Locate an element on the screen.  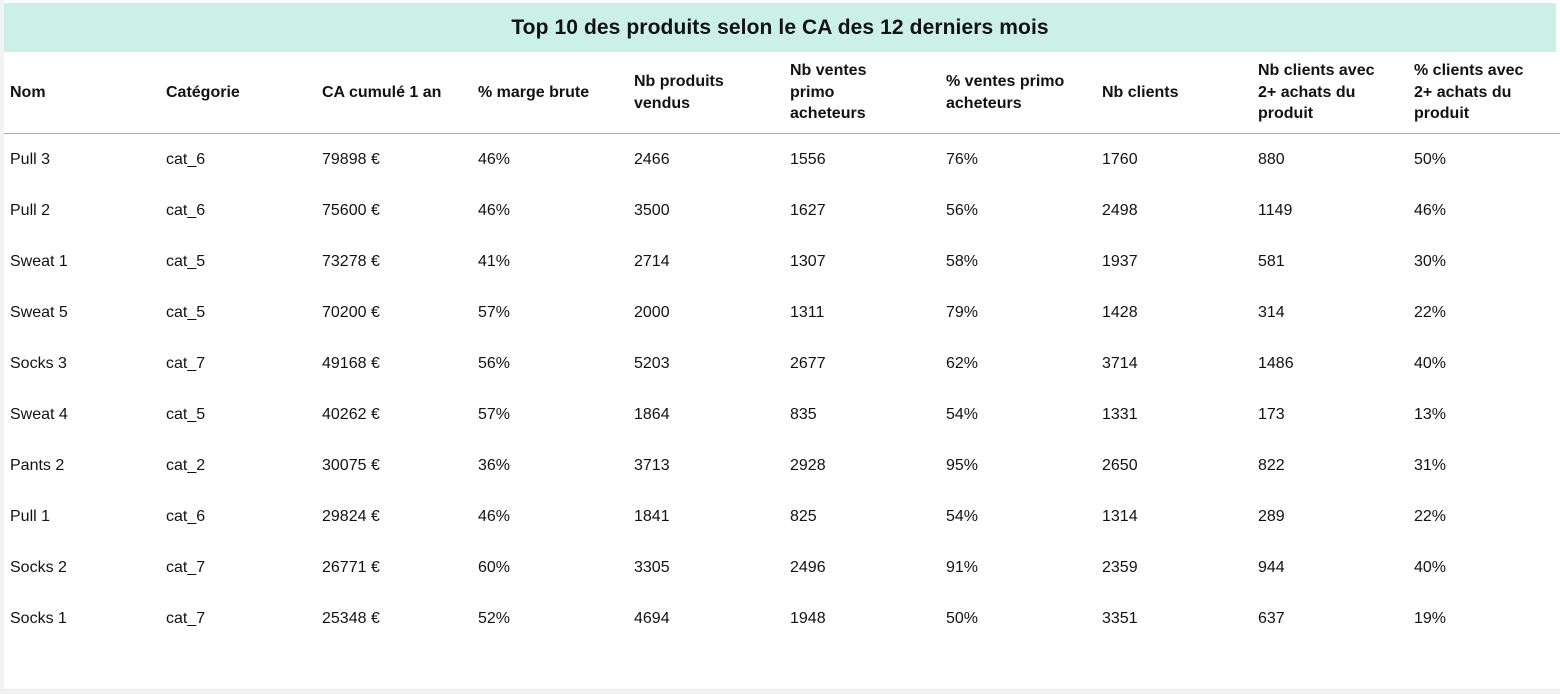
table-cell: 835 is located at coordinates (803, 414).